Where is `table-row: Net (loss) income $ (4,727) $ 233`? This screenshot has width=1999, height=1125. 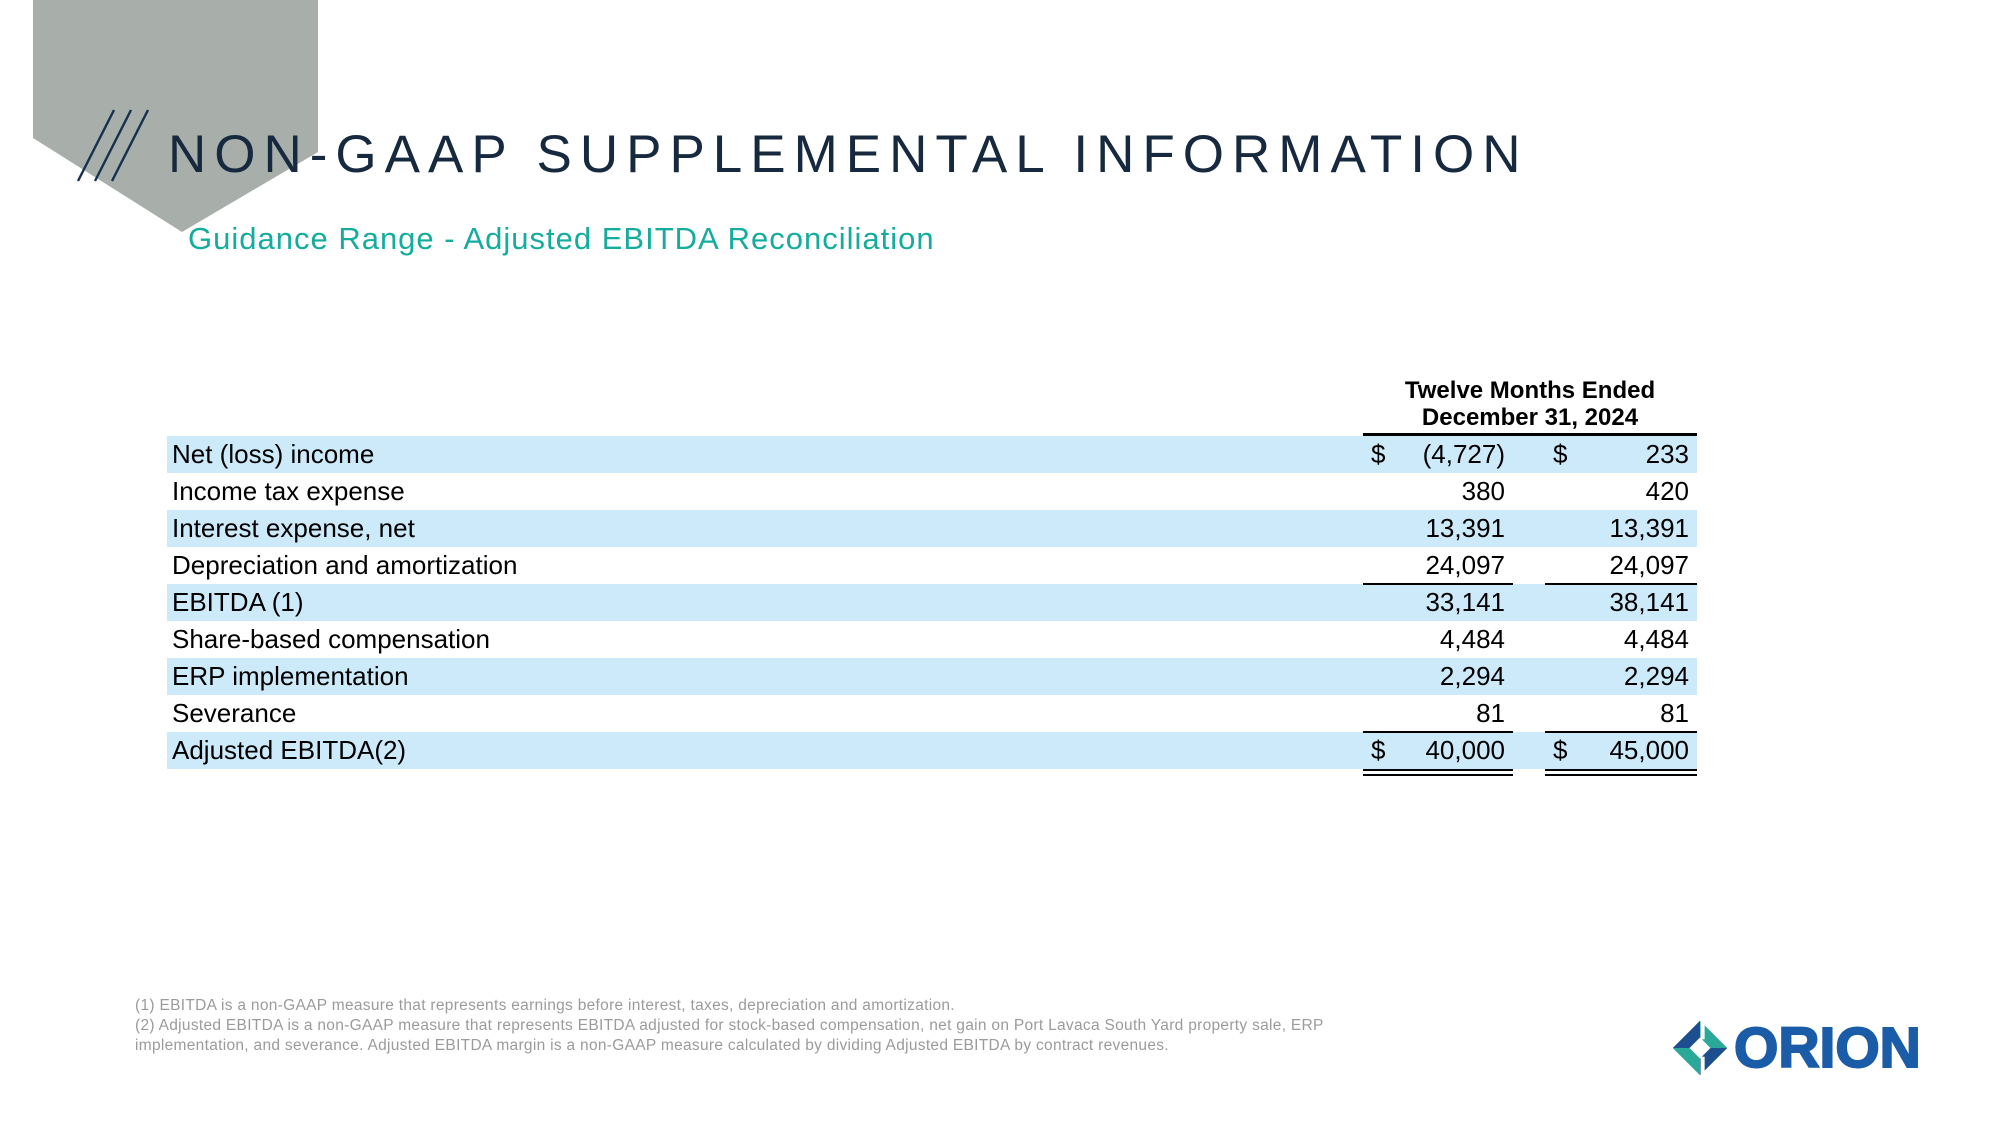
table-row: Net (loss) income $ (4,727) $ 233 is located at coordinates (932, 454).